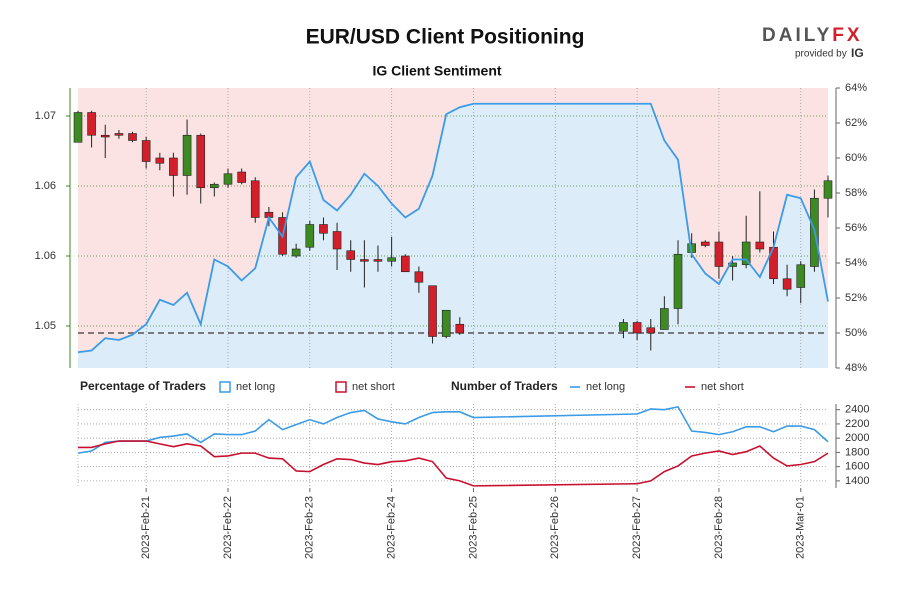  What do you see at coordinates (857, 438) in the screenshot?
I see `y-tick-label: 2000` at bounding box center [857, 438].